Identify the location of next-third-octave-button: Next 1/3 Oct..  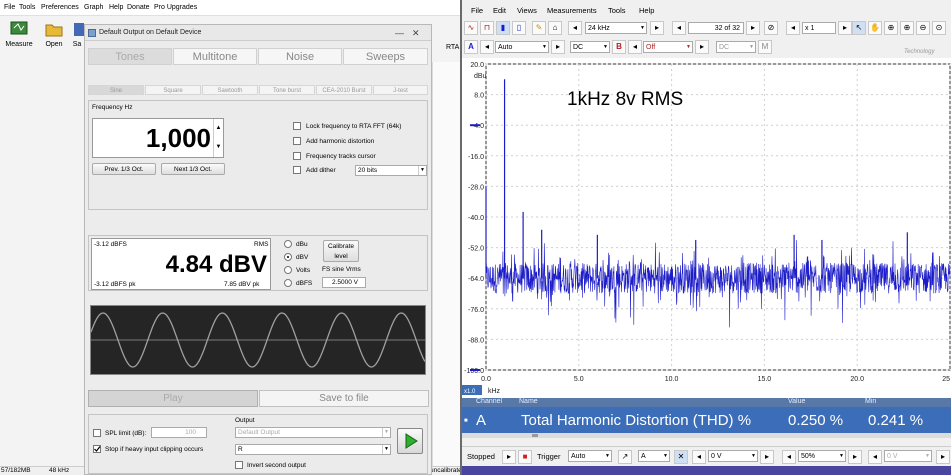
(193, 169).